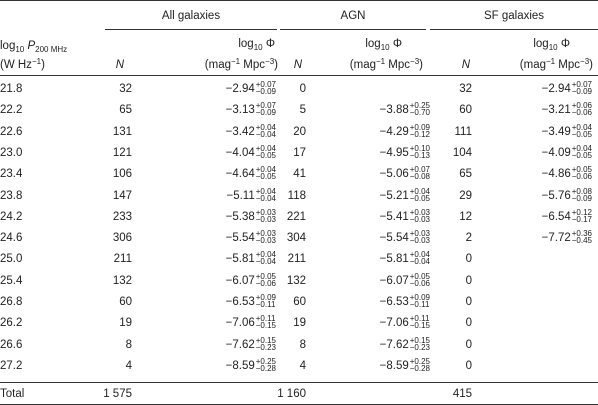  I want to click on cell-phi-sf: −2.94 +0.07 −0.09, so click(537, 88).